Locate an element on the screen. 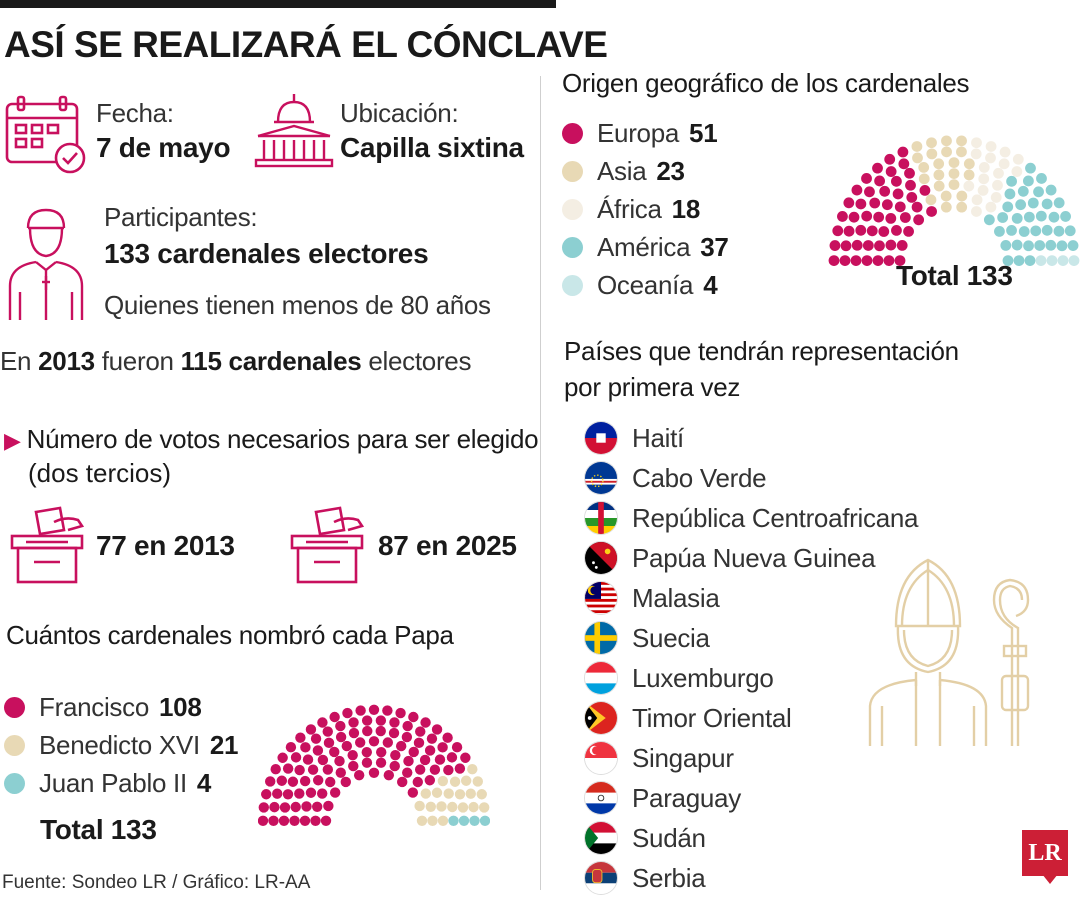 The width and height of the screenshot is (1080, 900). ubicacion-label: Ubicación: is located at coordinates (399, 113).